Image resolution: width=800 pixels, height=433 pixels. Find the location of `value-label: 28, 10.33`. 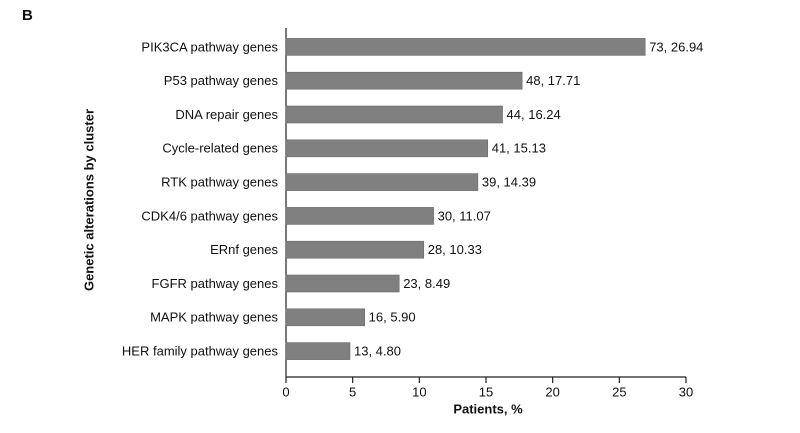

value-label: 28, 10.33 is located at coordinates (455, 249).